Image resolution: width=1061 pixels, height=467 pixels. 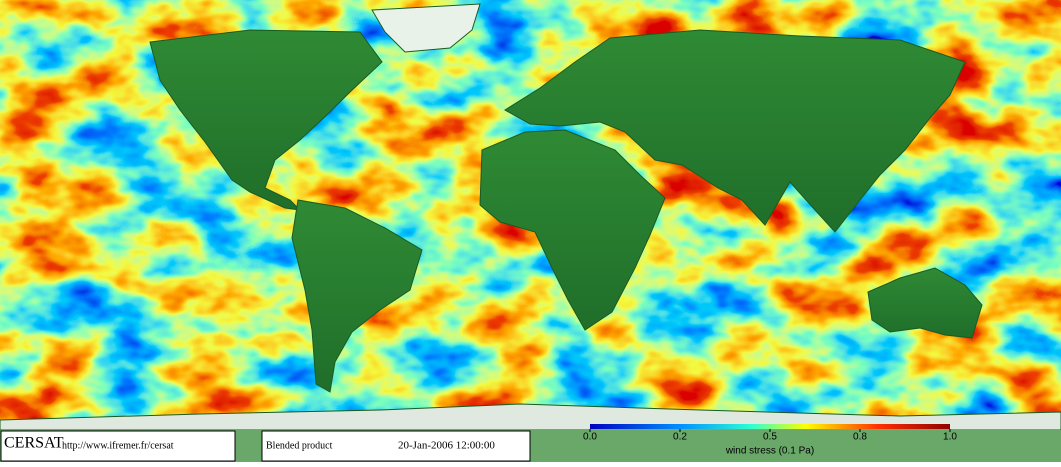 What do you see at coordinates (266, 120) in the screenshot?
I see `north-america` at bounding box center [266, 120].